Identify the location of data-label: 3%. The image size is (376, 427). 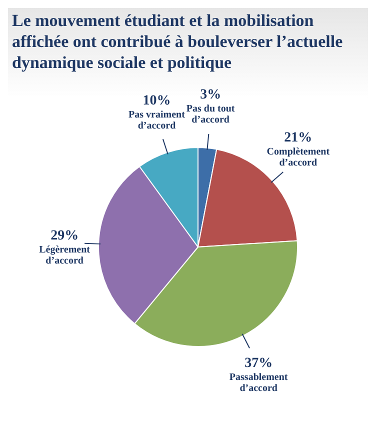
(211, 95).